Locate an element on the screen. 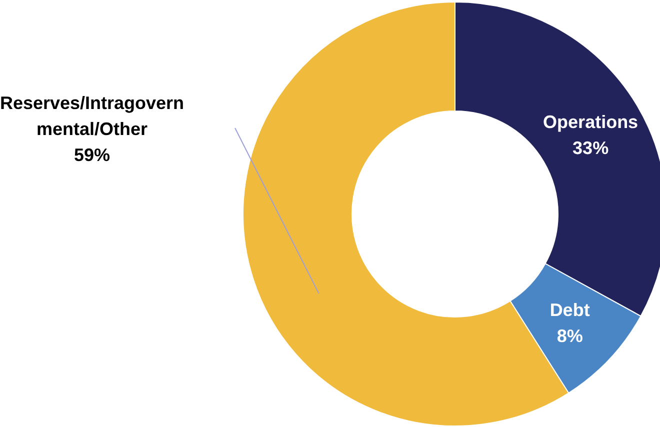 This screenshot has width=660, height=427. slice-label: Operations is located at coordinates (590, 122).